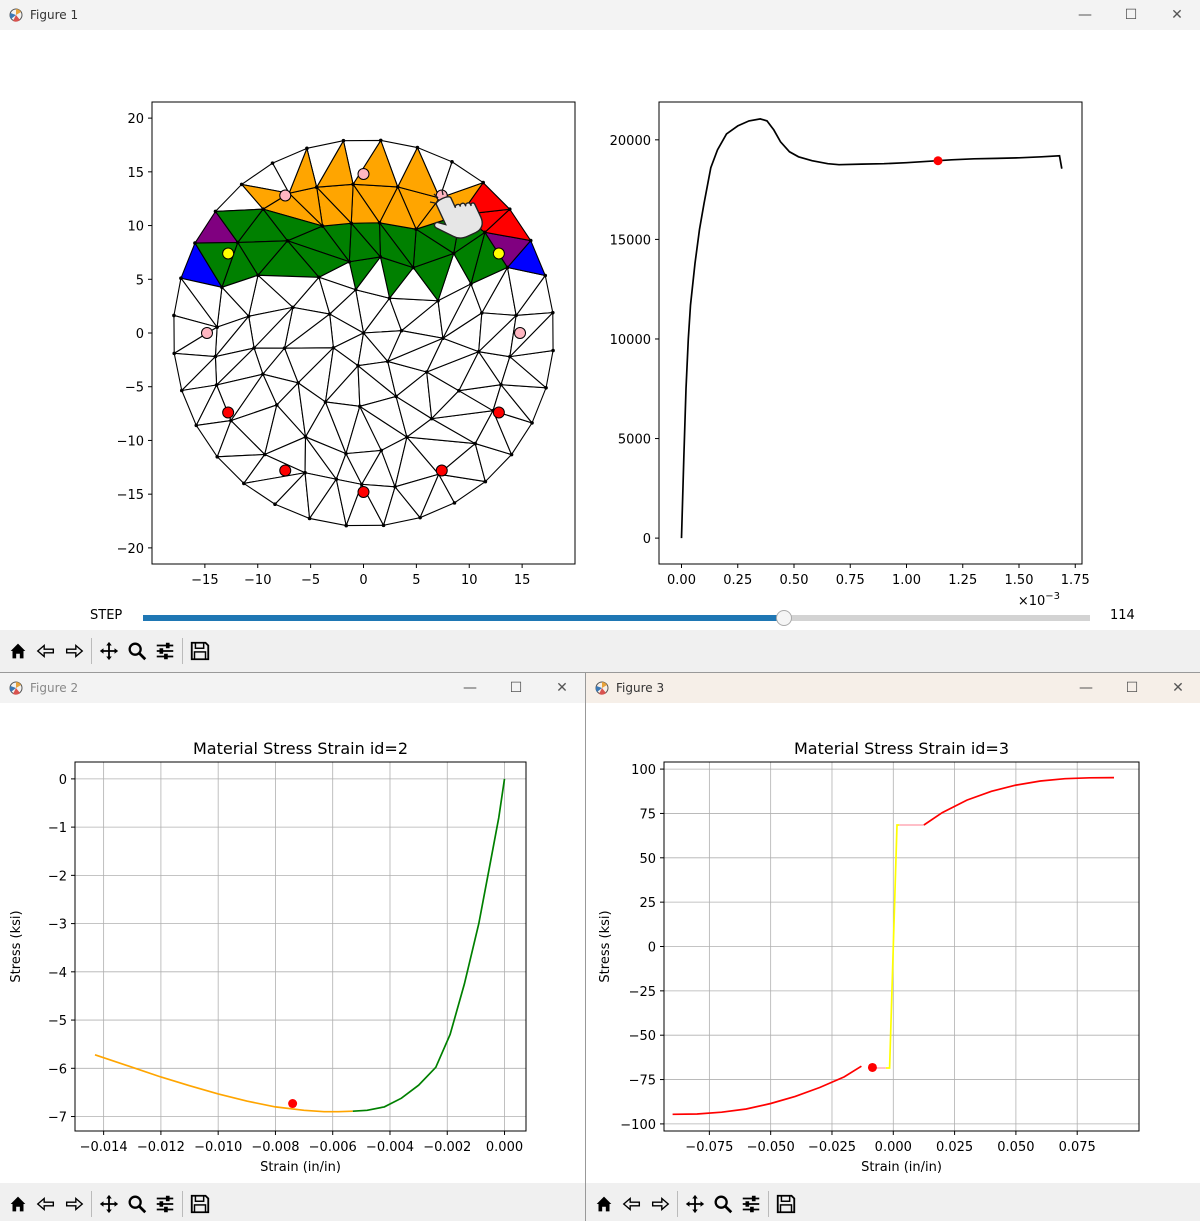 The height and width of the screenshot is (1221, 1200). I want to click on zoom-icon, so click(137, 1204).